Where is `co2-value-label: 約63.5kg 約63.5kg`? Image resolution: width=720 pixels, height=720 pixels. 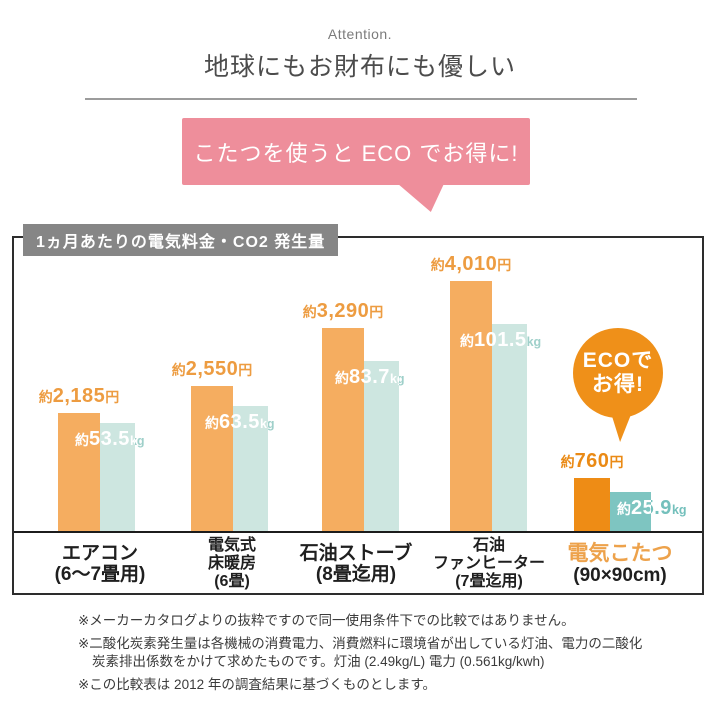 co2-value-label: 約63.5kg 約63.5kg is located at coordinates (240, 422).